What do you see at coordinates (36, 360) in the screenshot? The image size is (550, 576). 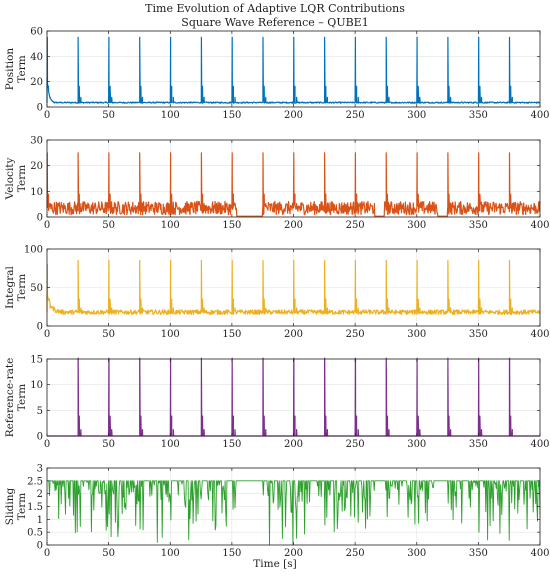 I see `y-tick-label: 15` at bounding box center [36, 360].